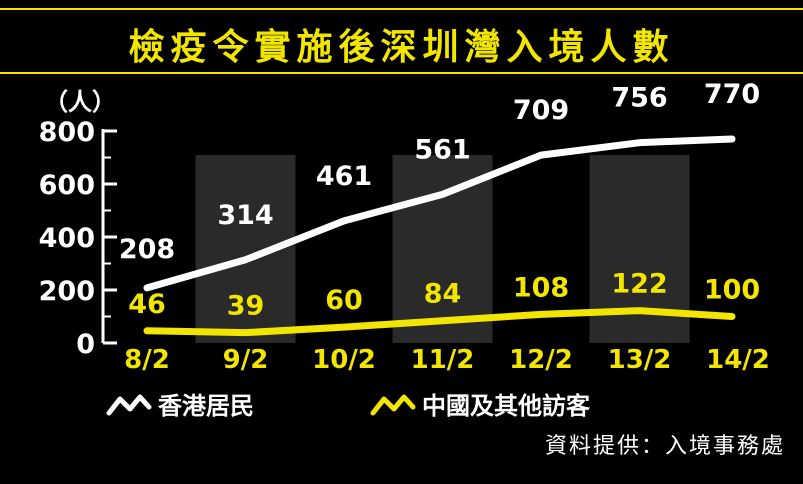  What do you see at coordinates (541, 287) in the screenshot?
I see `data-label-s1-4: 108` at bounding box center [541, 287].